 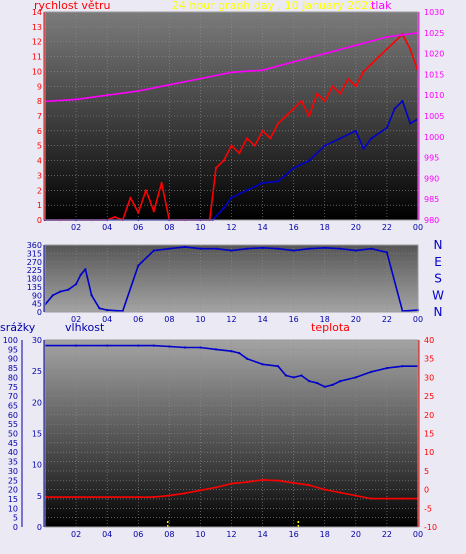 What do you see at coordinates (325, 319) in the screenshot?
I see `x-tick-label: 18` at bounding box center [325, 319].